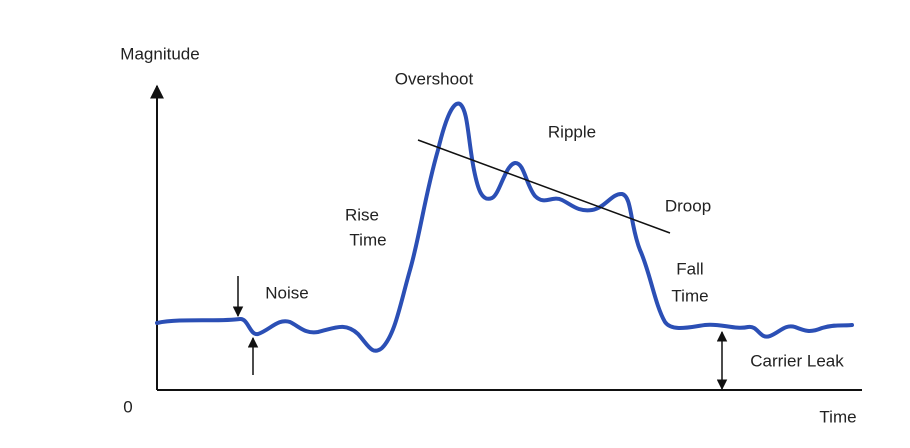 The width and height of the screenshot is (910, 448). I want to click on carrier-leak-label: Carrier Leak, so click(797, 360).